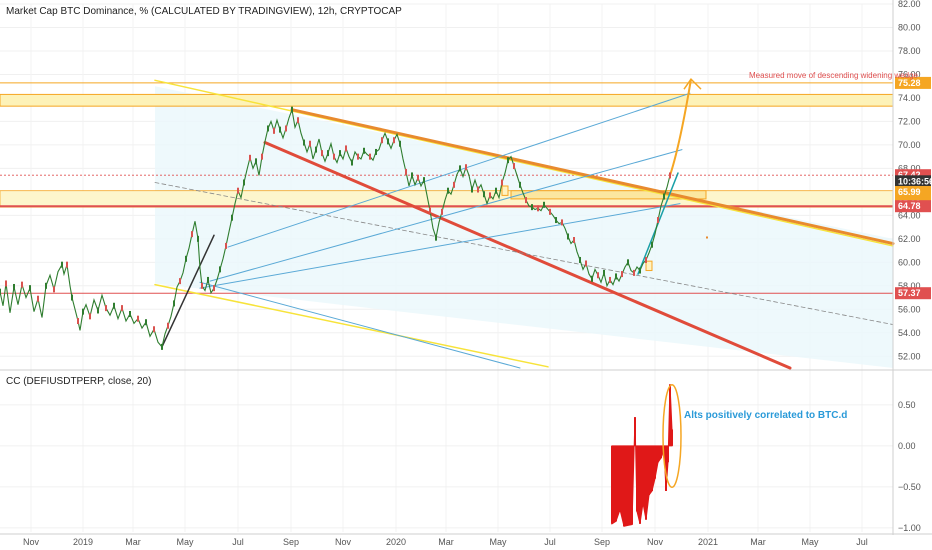  I want to click on small-dot, so click(707, 237).